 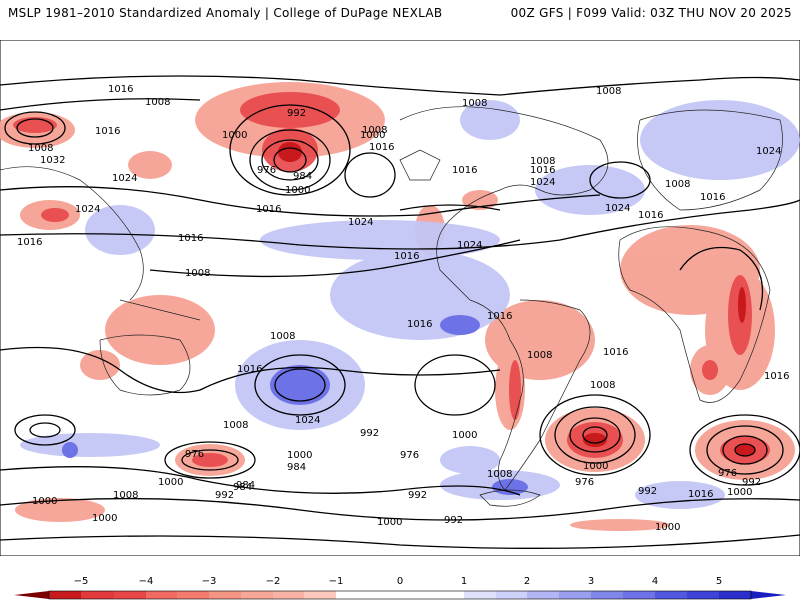 I want to click on colorbar-tick-label: −3, so click(x=209, y=581).